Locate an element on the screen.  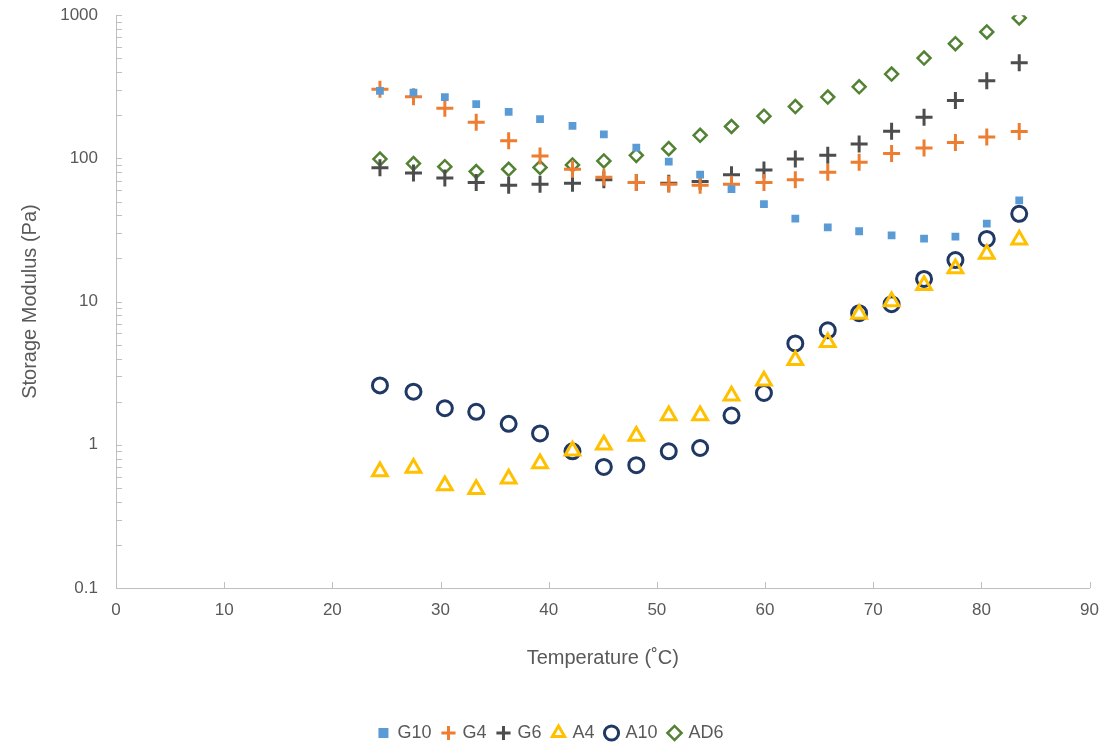
x-tick-label: 80 is located at coordinates (981, 609).